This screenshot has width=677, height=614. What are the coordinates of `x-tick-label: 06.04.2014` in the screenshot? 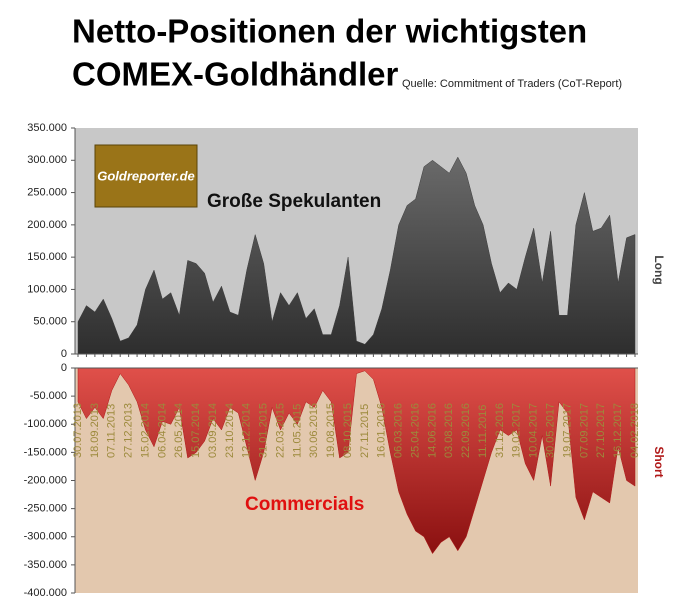 It's located at (162, 430).